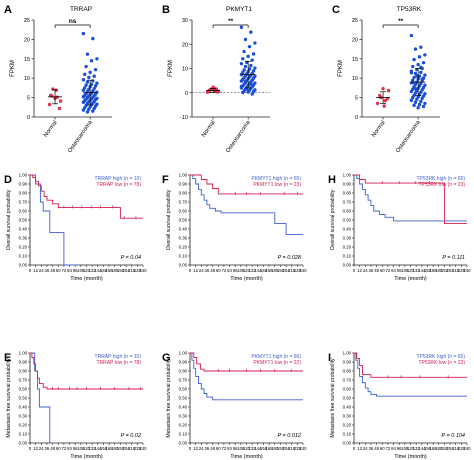 This screenshot has height=460, width=474. I want to click on x-tick-label: 72, so click(388, 270).